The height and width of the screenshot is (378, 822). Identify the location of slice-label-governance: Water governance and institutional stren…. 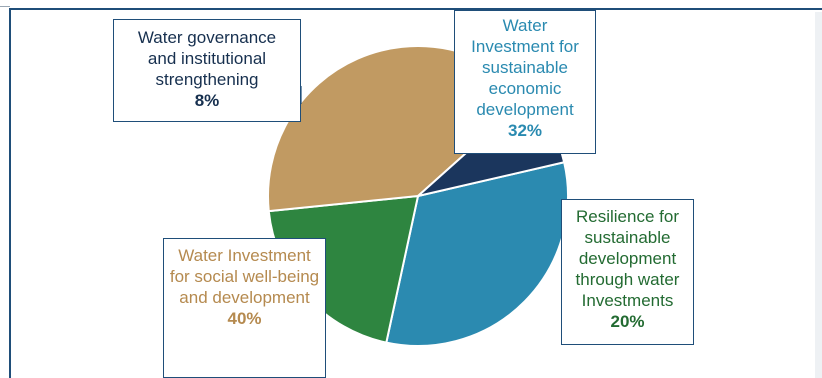
(207, 58).